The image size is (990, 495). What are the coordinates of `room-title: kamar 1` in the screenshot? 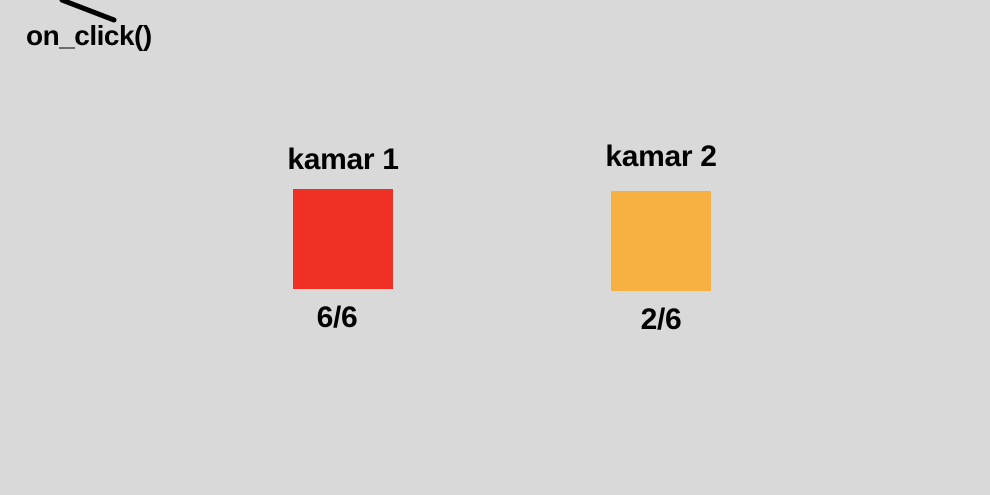 It's located at (343, 159).